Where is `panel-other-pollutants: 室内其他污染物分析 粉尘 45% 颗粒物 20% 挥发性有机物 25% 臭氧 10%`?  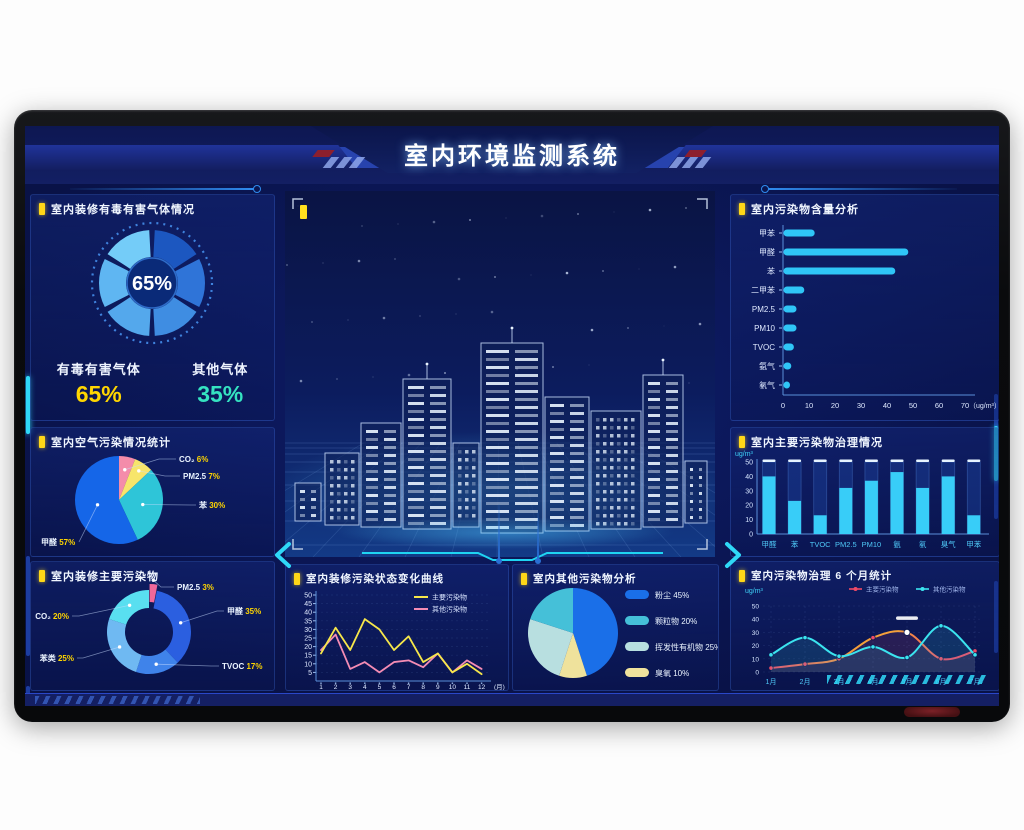 panel-other-pollutants: 室内其他污染物分析 粉尘 45% 颗粒物 20% 挥发性有机物 25% 臭氧 10% is located at coordinates (615, 627).